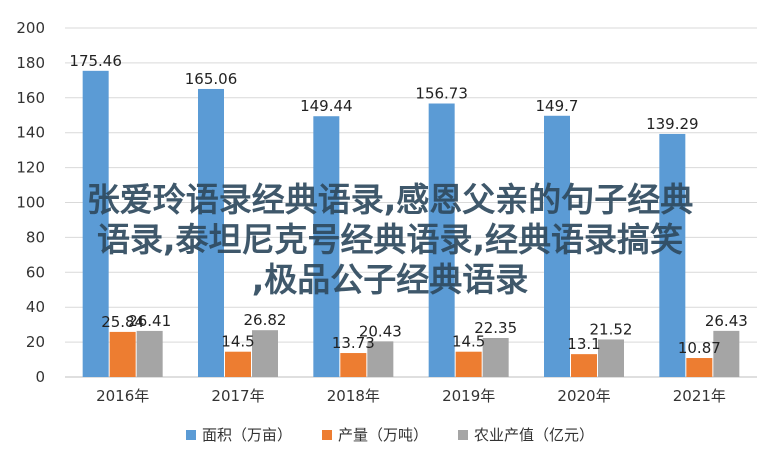  What do you see at coordinates (95, 61) in the screenshot?
I see `data-label: 175.46` at bounding box center [95, 61].